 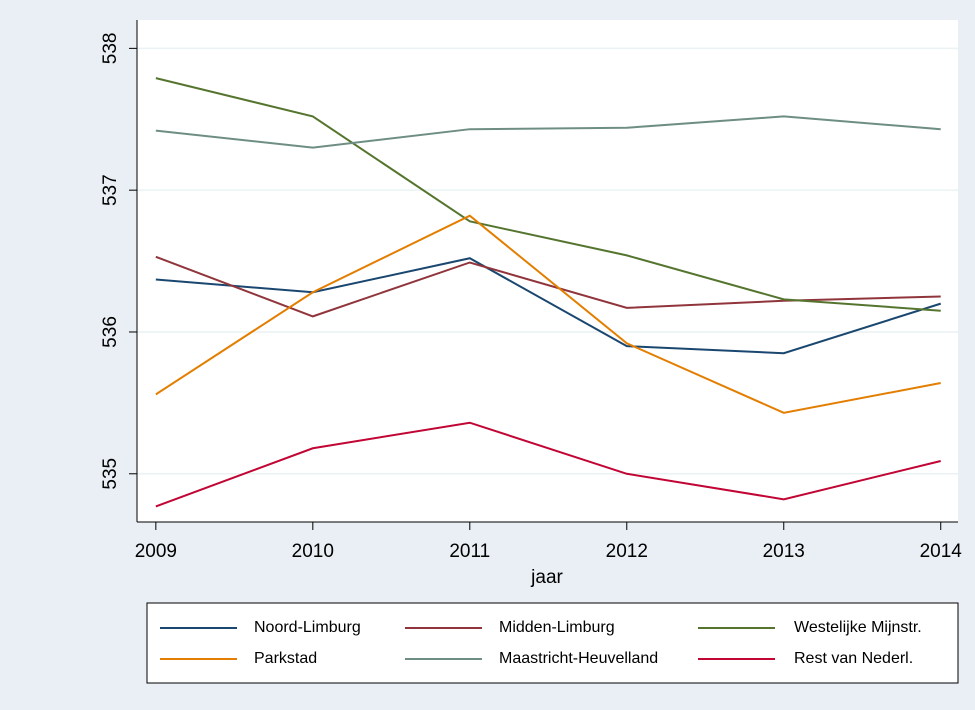 I want to click on x-tick-label: 2011, so click(x=469, y=551).